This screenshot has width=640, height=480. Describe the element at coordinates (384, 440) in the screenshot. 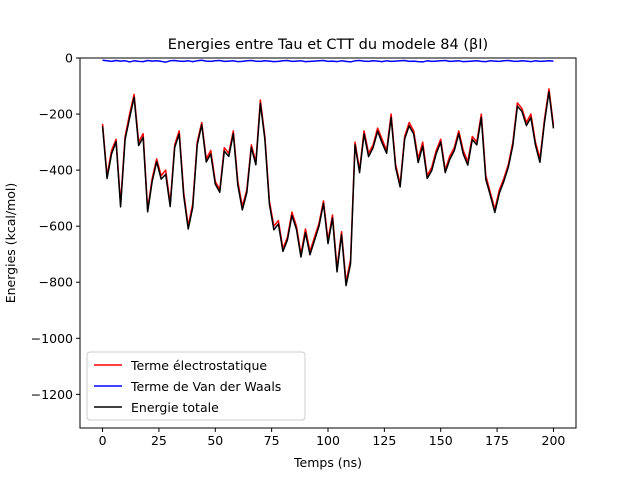

I see `x-tick-label: 125` at that location.